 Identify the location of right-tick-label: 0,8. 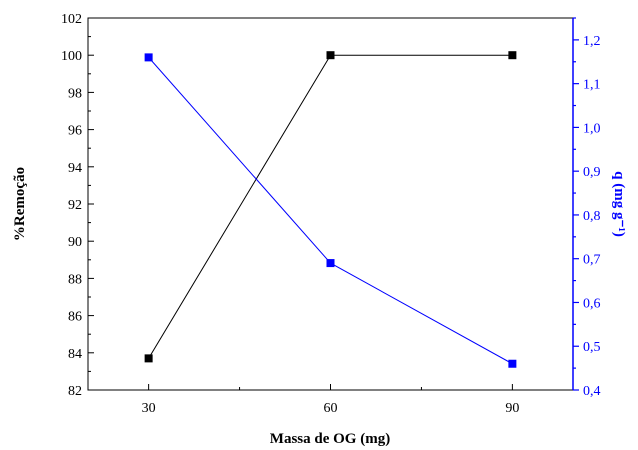
(592, 216).